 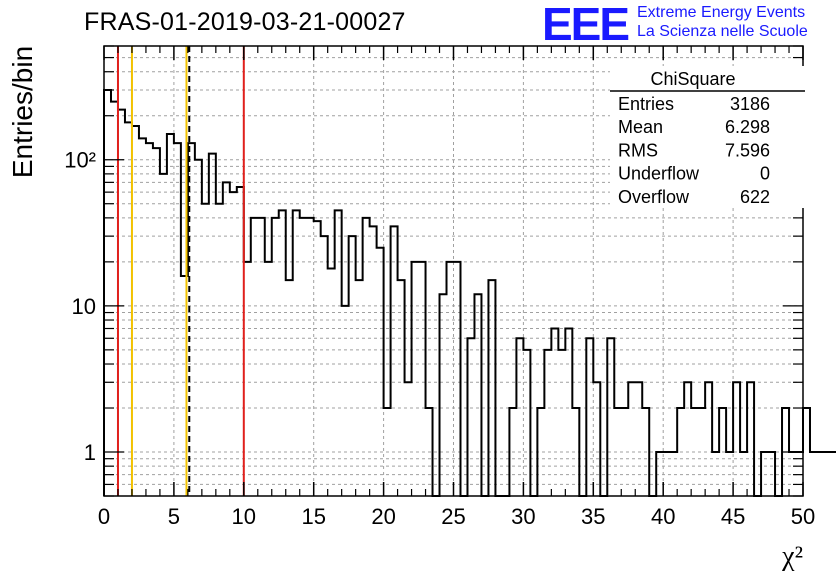 I want to click on x-tick-label: 20, so click(x=383, y=516).